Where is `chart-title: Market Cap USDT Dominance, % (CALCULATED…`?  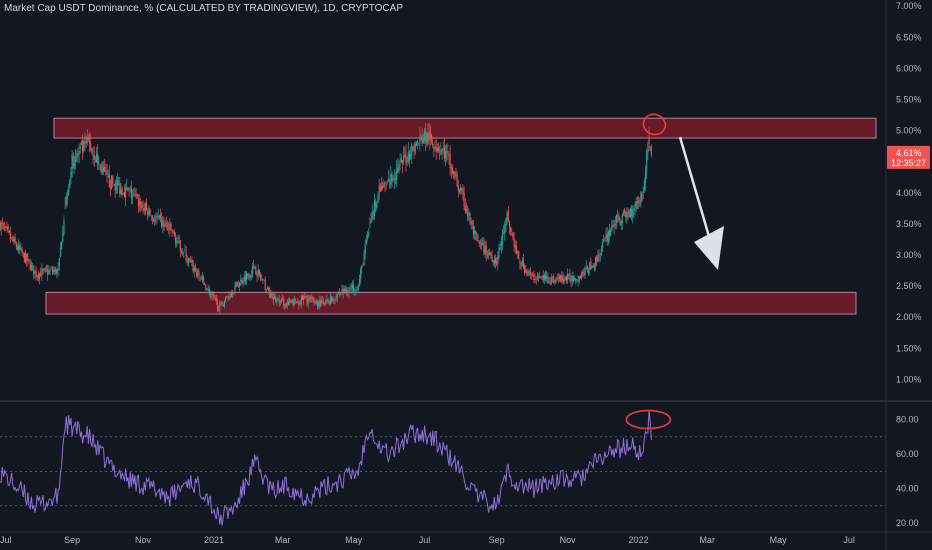 chart-title: Market Cap USDT Dominance, % (CALCULATED… is located at coordinates (203, 8).